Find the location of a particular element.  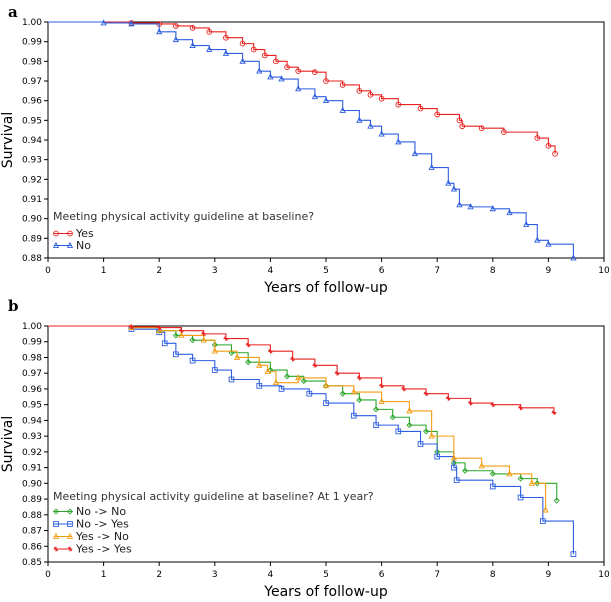

x-tick-label: 1 is located at coordinates (104, 575).